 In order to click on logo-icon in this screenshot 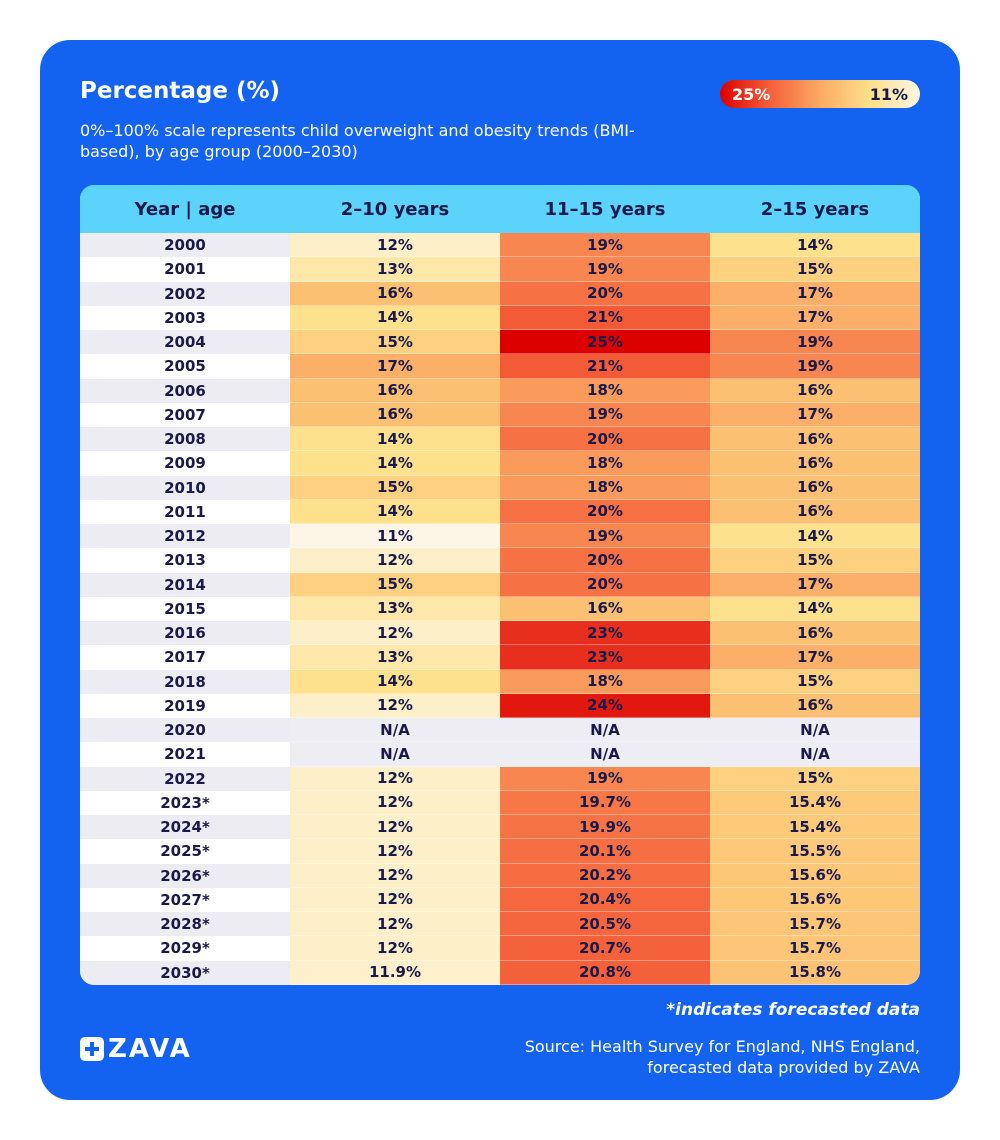, I will do `click(92, 1049)`.